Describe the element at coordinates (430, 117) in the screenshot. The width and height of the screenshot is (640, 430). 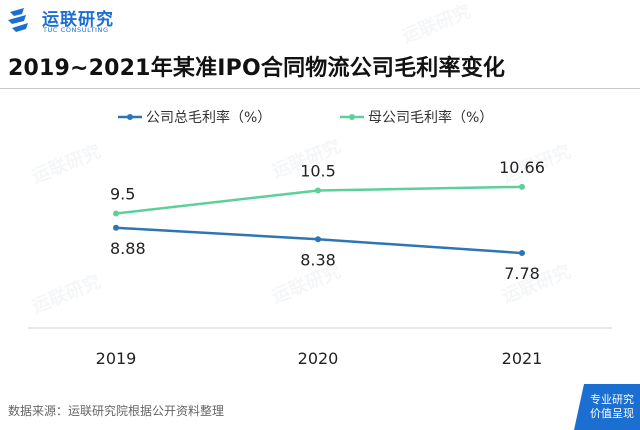
I see `legend-label-2: 母公司毛利率（%）` at that location.